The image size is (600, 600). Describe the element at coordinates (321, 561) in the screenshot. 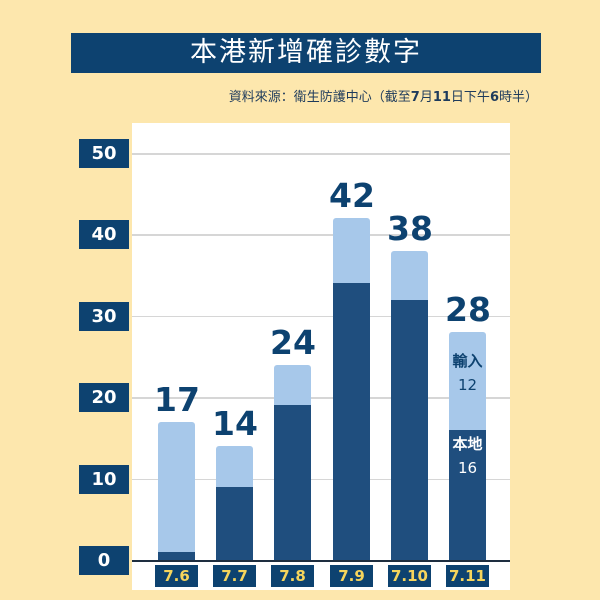

I see `x-axis-line` at that location.